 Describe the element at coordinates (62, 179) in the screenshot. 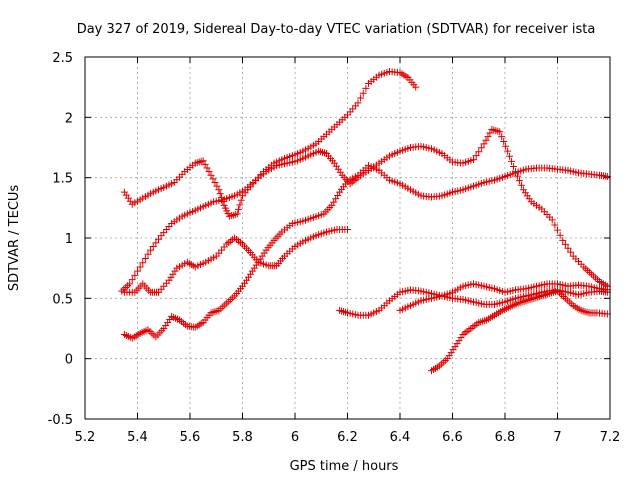

I see `y-tick-label: 1.5` at that location.